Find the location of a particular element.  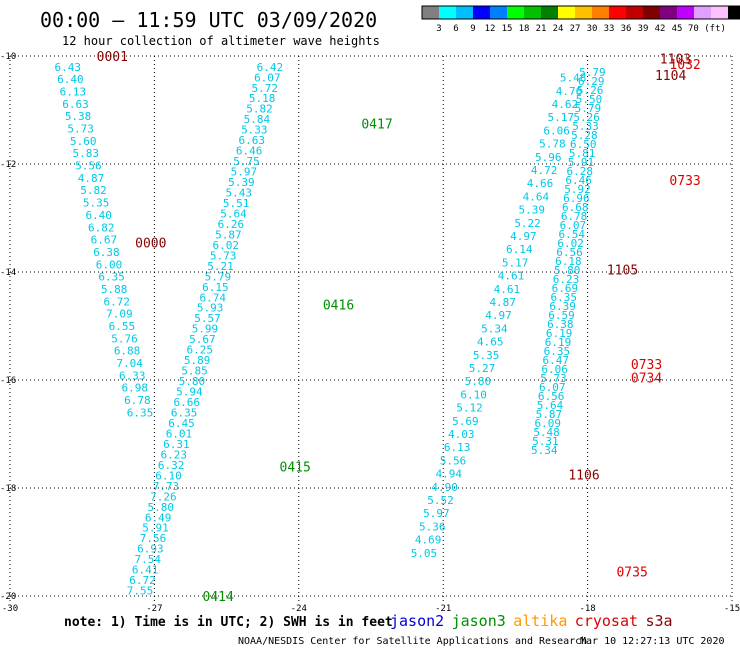

wave-height-value: 6.00 is located at coordinates (109, 264).